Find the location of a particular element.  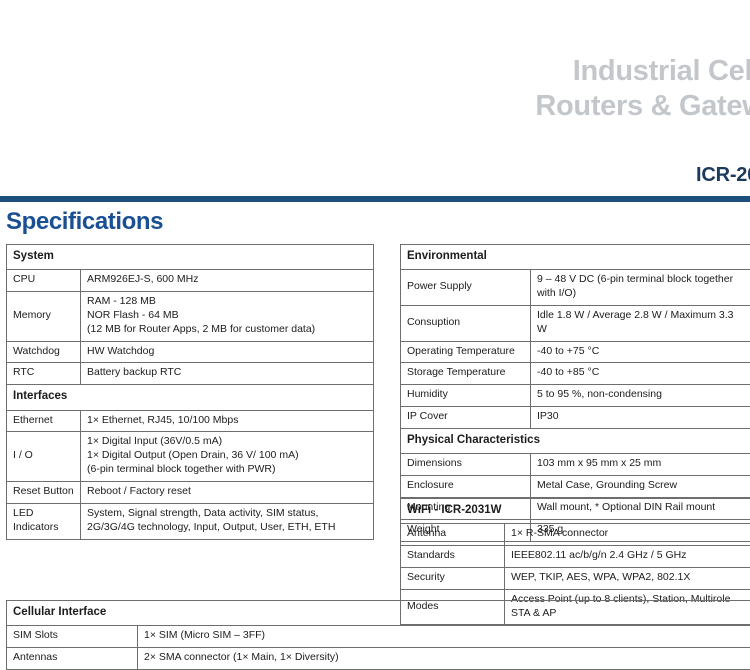

table-row: Operating Temperature-40 to +75 °C is located at coordinates (575, 352).